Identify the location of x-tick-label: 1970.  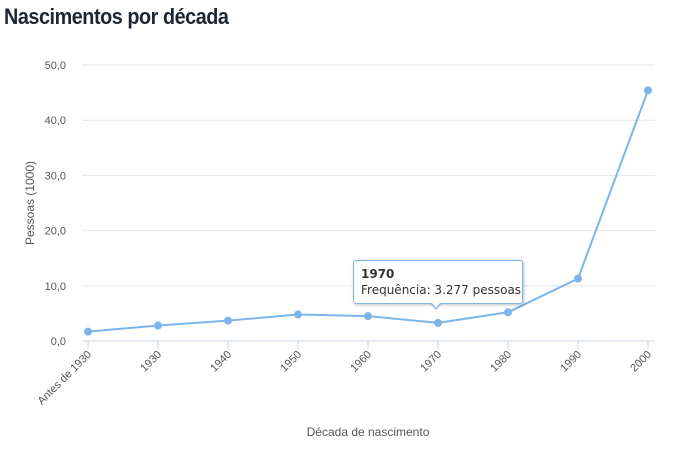
(431, 362).